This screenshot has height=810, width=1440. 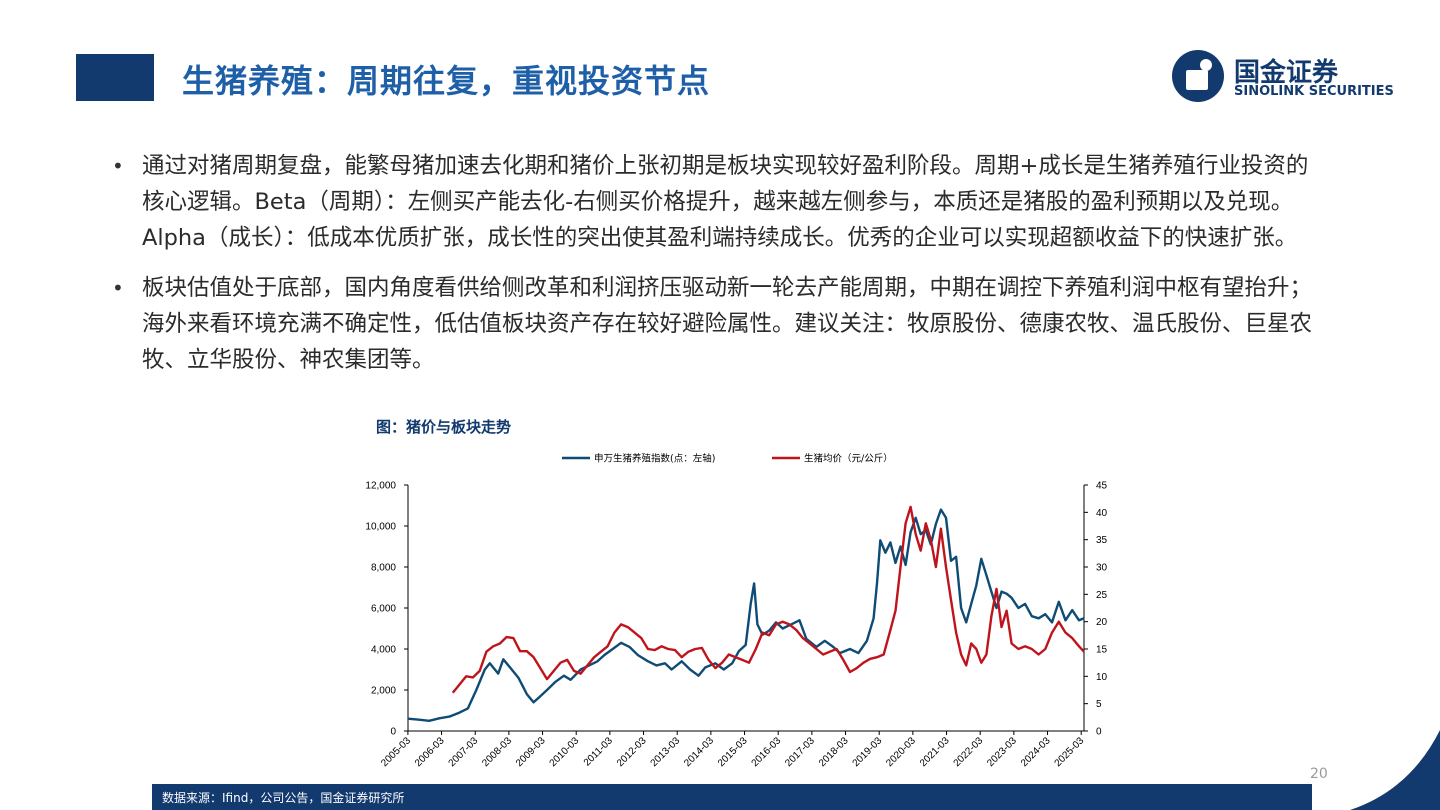 What do you see at coordinates (565, 752) in the screenshot?
I see `x-tick-label: 2010-03` at bounding box center [565, 752].